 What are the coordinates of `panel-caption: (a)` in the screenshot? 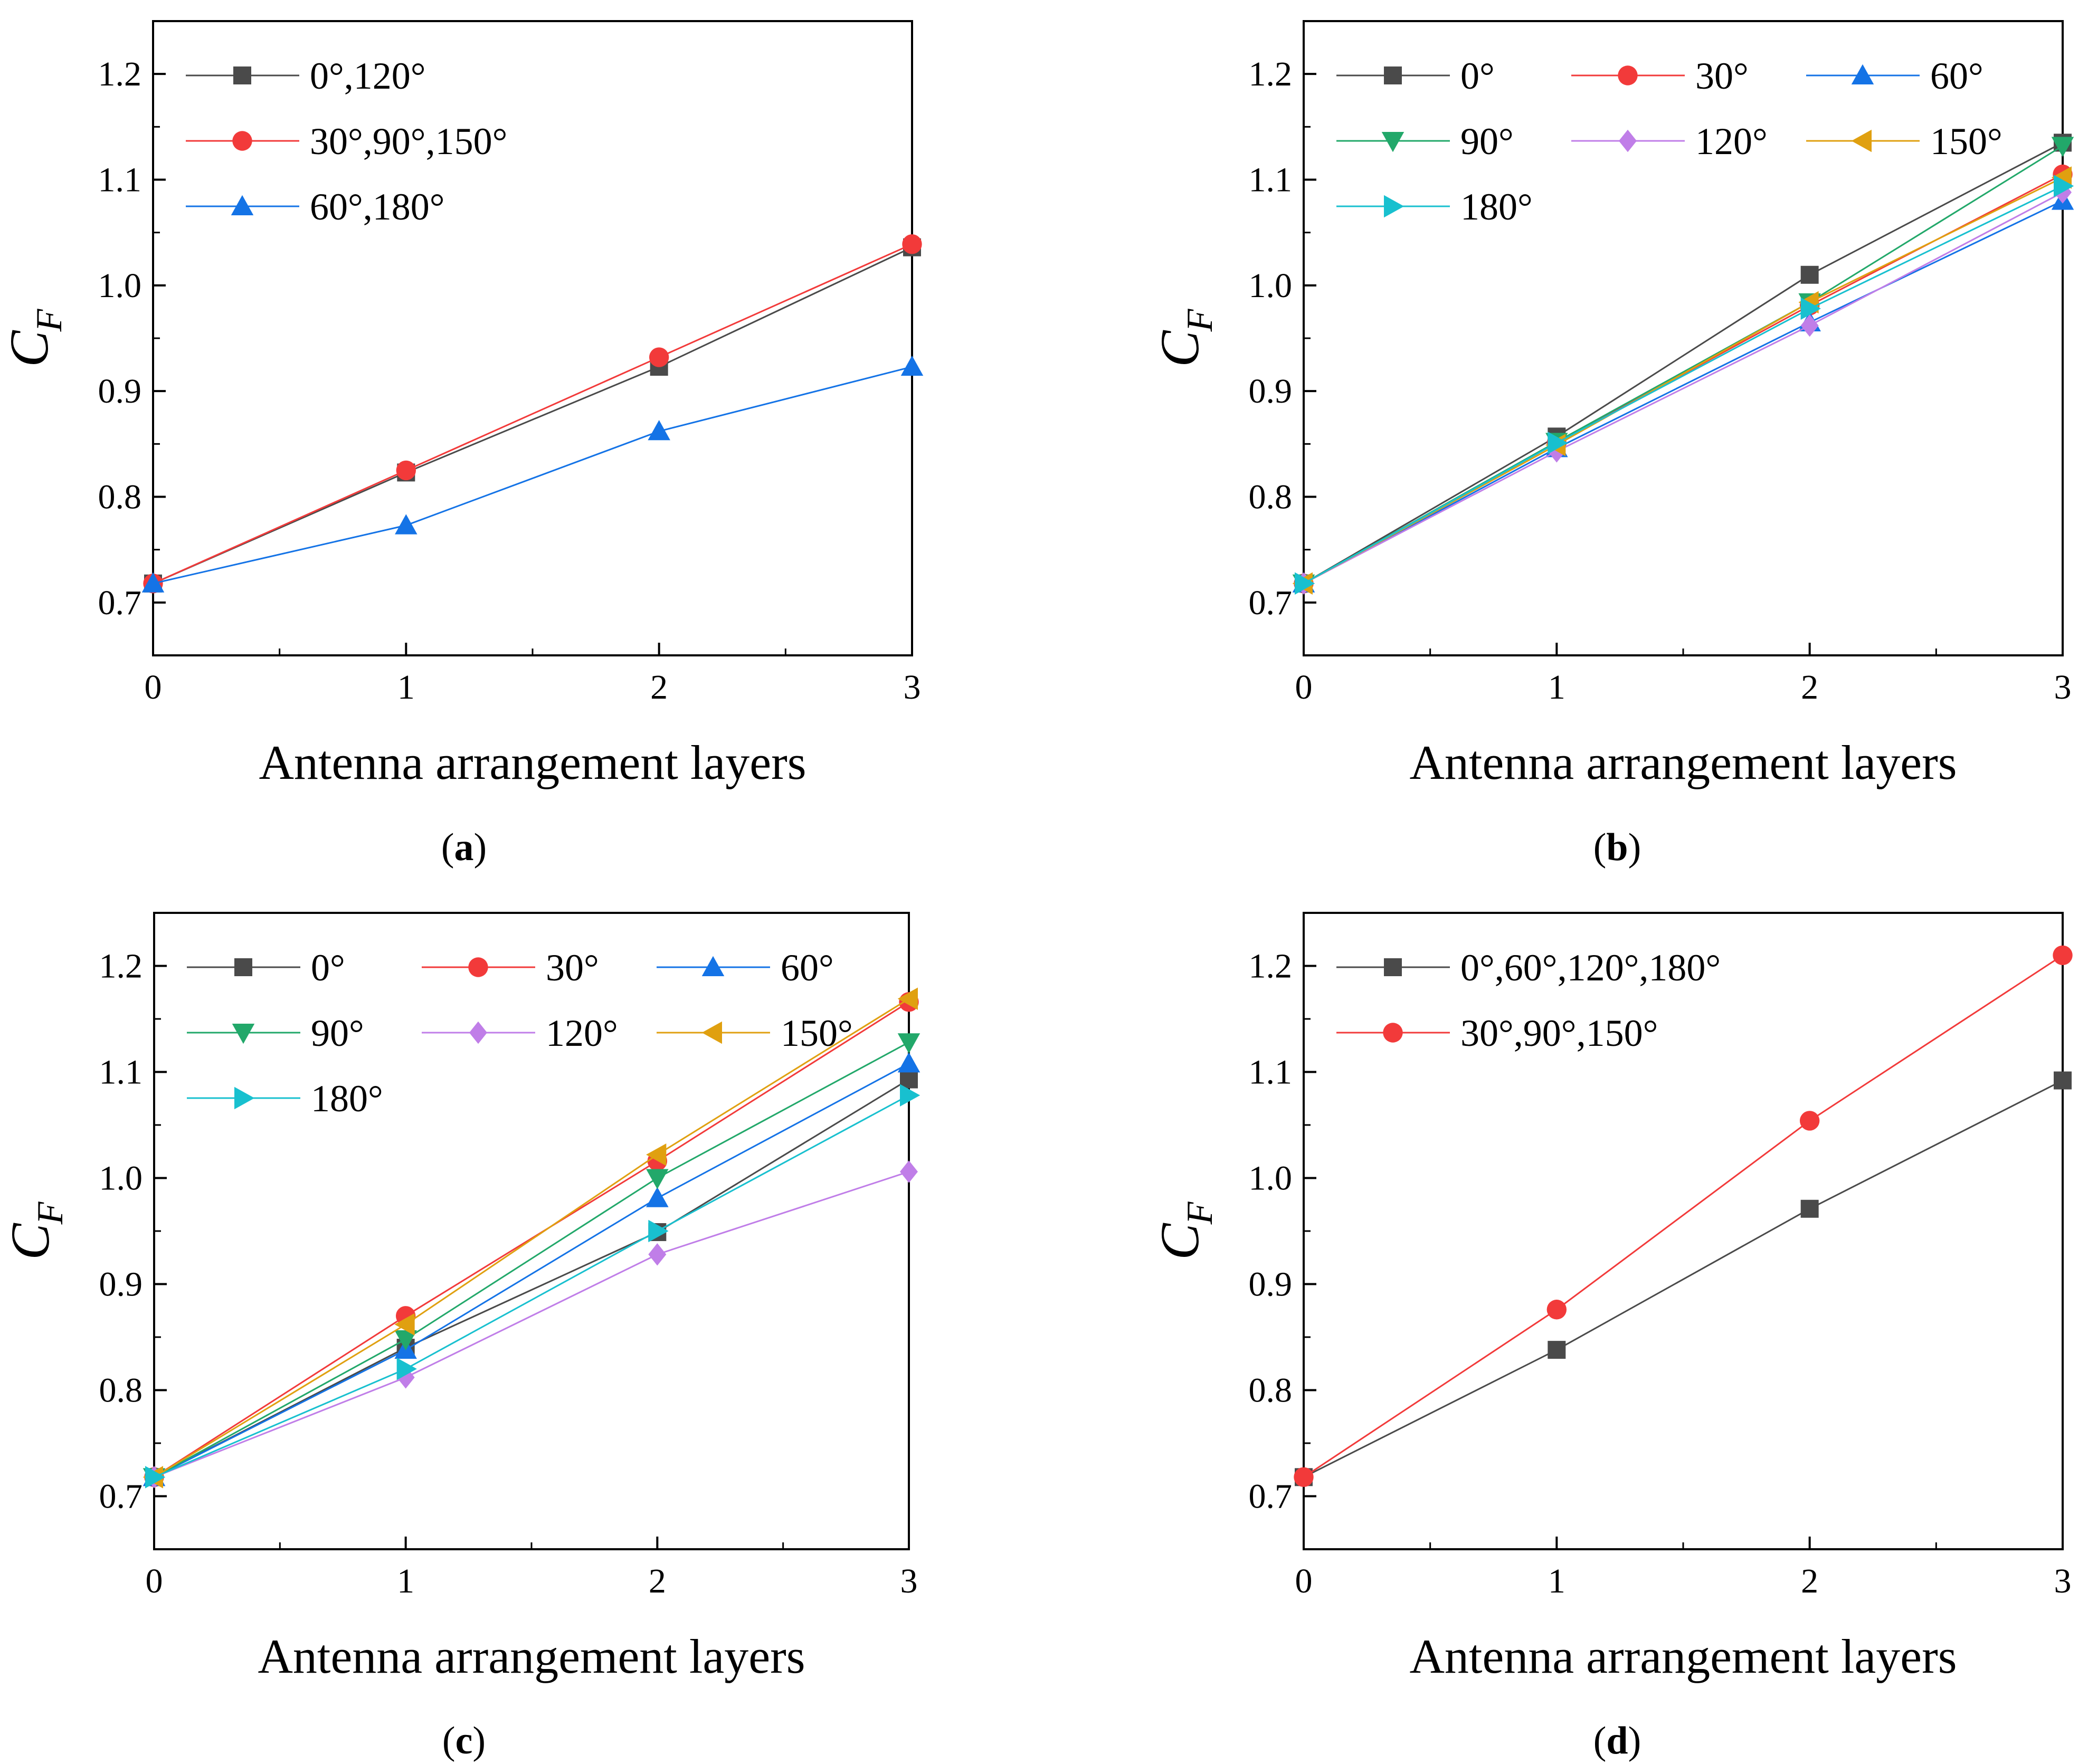 It's located at (464, 848).